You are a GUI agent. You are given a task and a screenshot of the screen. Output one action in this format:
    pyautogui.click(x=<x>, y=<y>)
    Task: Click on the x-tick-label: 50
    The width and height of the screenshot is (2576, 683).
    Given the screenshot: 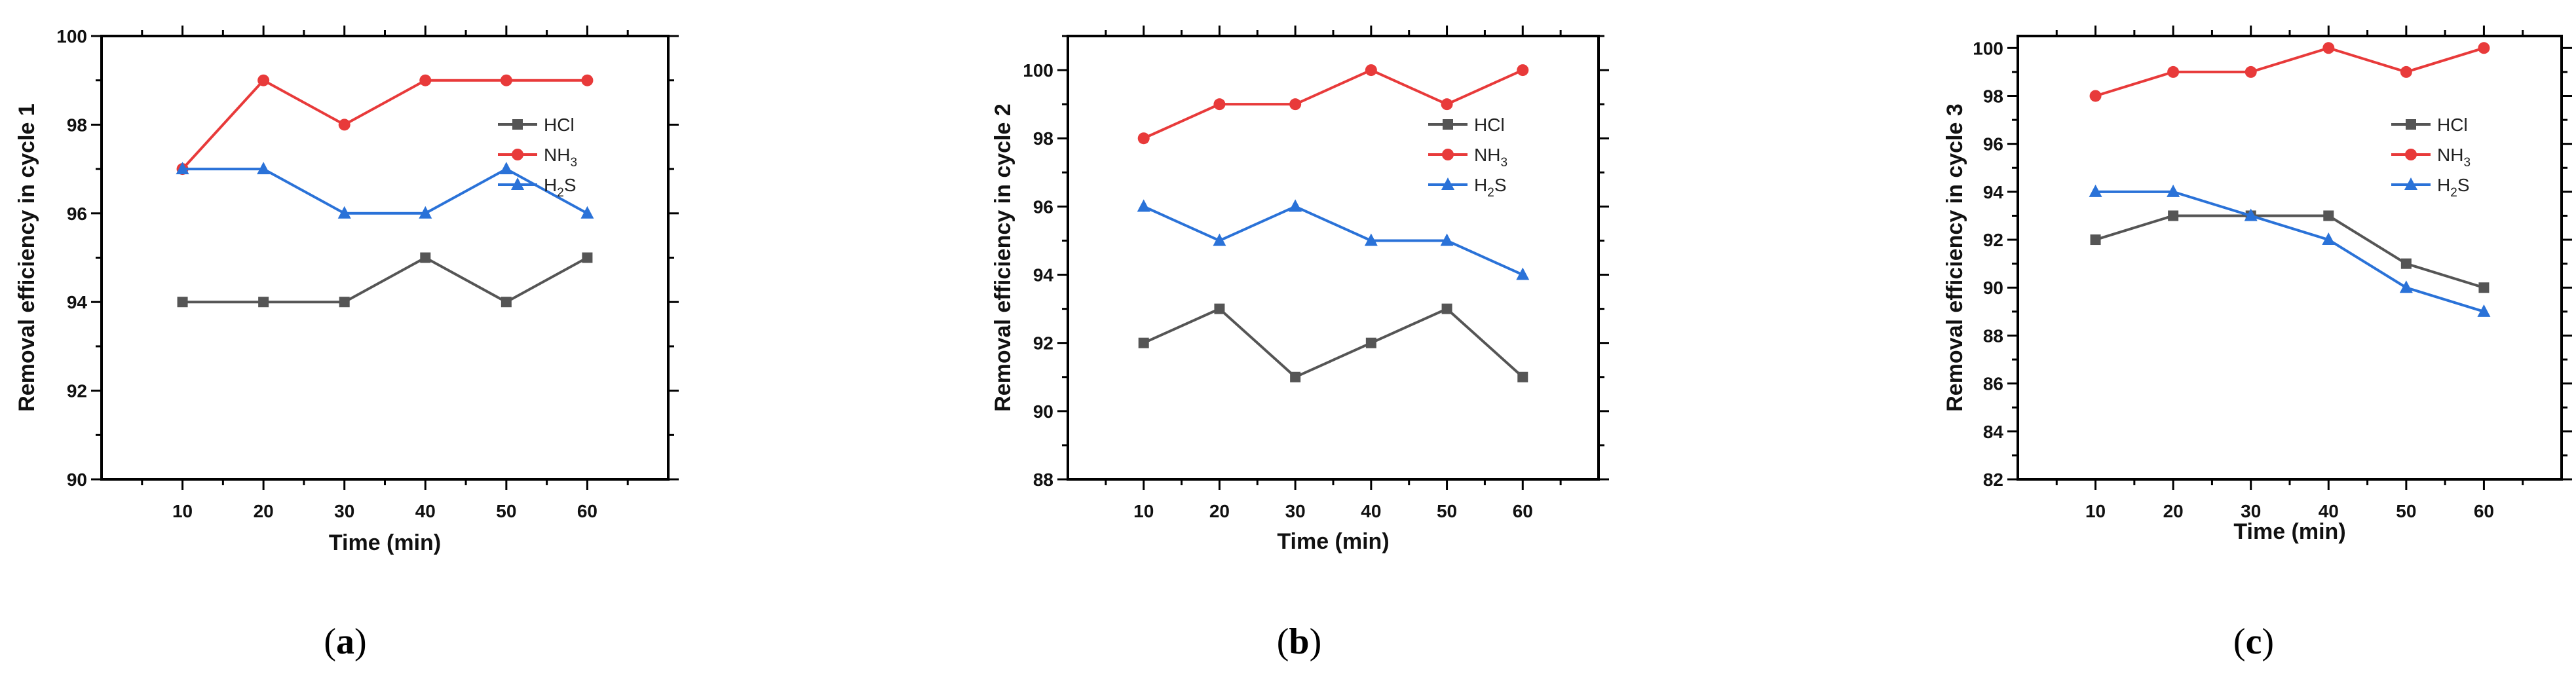 What is the action you would take?
    pyautogui.click(x=1447, y=511)
    